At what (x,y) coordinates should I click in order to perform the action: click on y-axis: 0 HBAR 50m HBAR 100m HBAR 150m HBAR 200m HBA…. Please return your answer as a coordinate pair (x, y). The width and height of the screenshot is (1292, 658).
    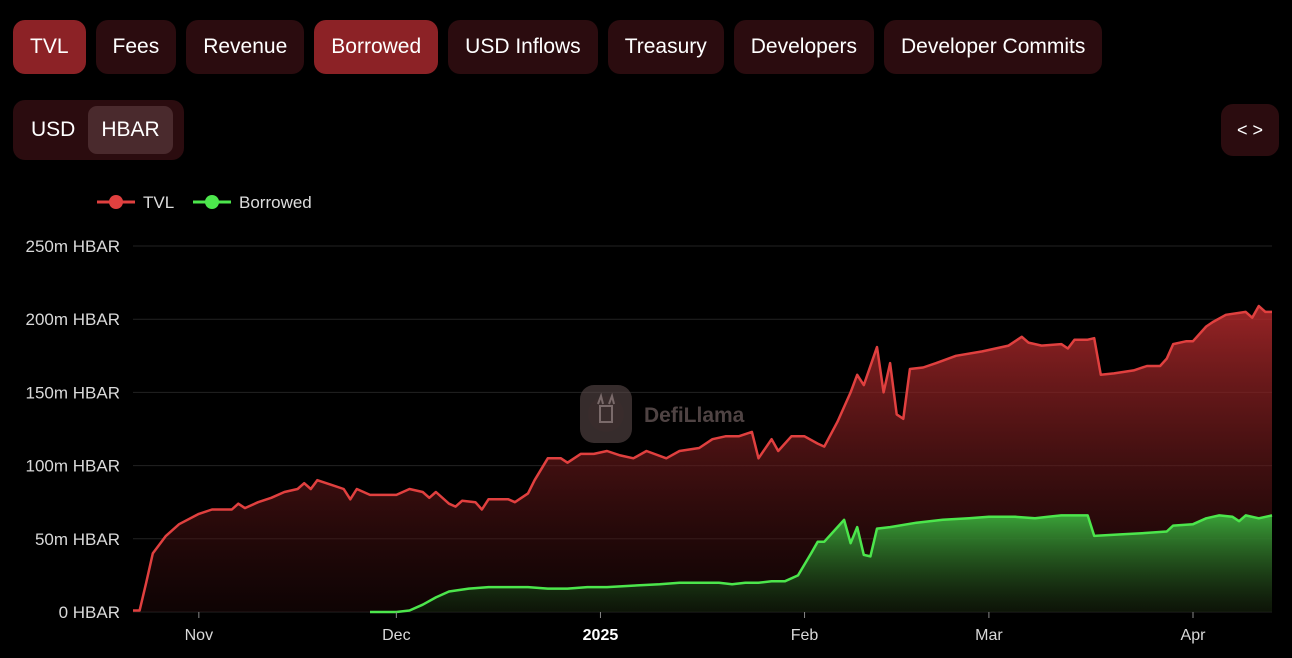
    Looking at the image, I should click on (73, 429).